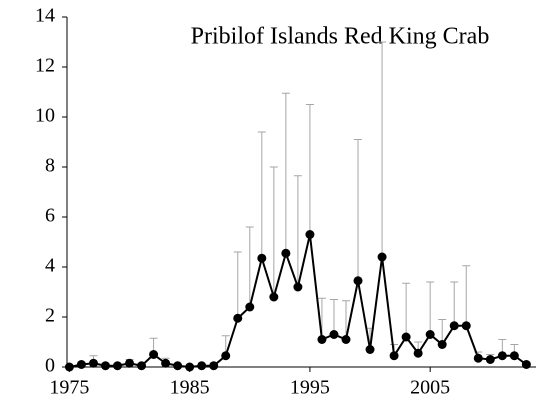  What do you see at coordinates (45, 16) in the screenshot?
I see `y-tick-label: 14` at bounding box center [45, 16].